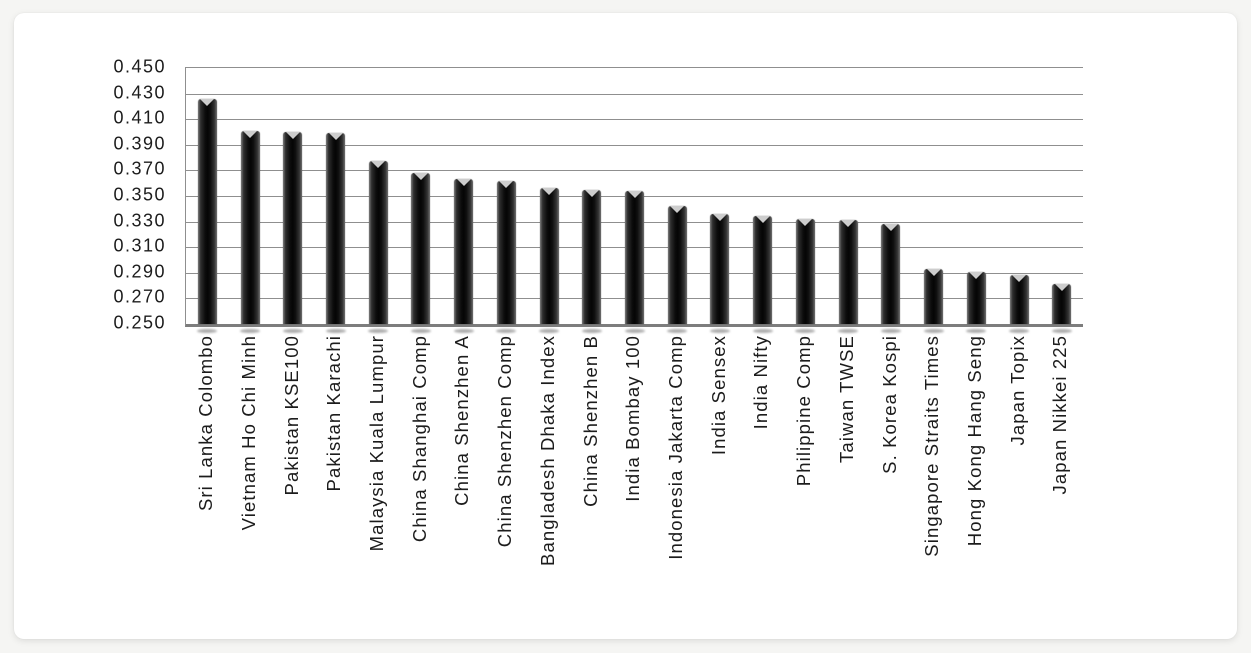 This screenshot has width=1251, height=653. I want to click on x-axis-label-cell: Taiwan TWSE, so click(847, 480).